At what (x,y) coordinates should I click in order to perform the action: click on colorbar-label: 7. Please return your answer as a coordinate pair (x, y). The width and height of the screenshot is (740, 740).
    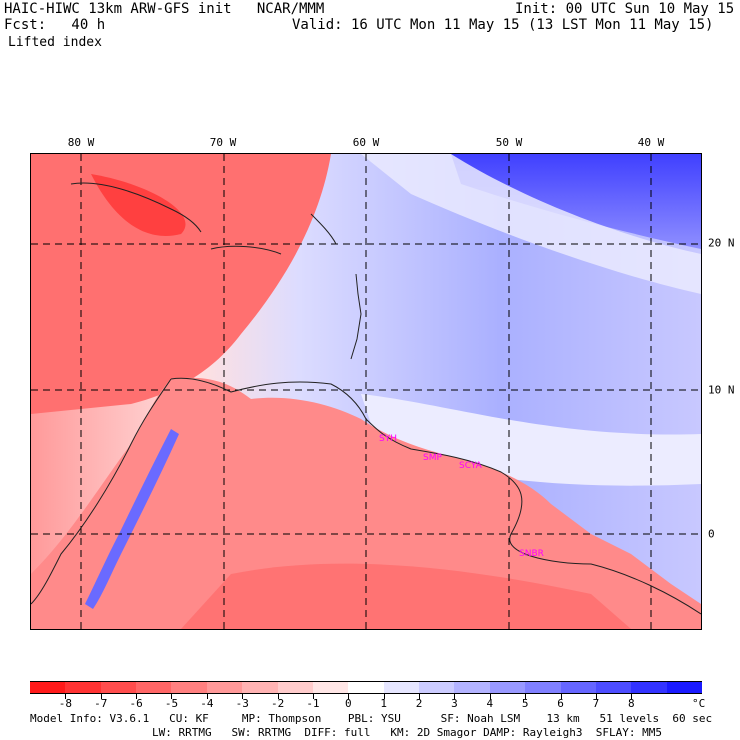
    Looking at the image, I should click on (596, 703).